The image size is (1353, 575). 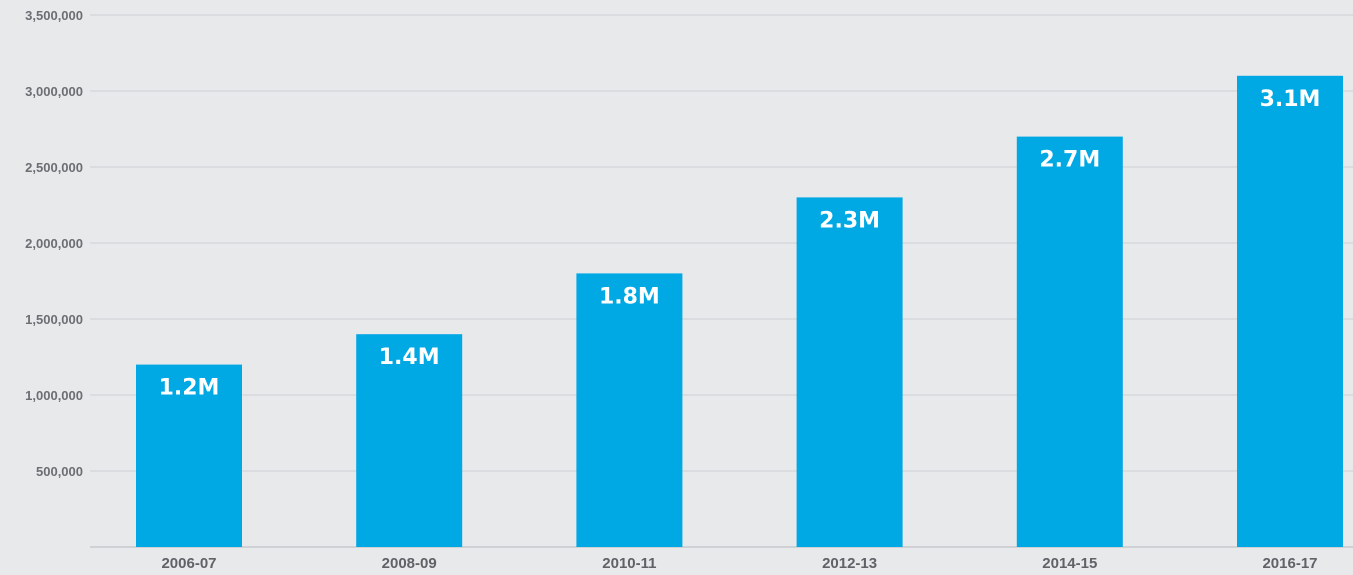 I want to click on y-tick-label: 3,000,000, so click(x=54, y=91).